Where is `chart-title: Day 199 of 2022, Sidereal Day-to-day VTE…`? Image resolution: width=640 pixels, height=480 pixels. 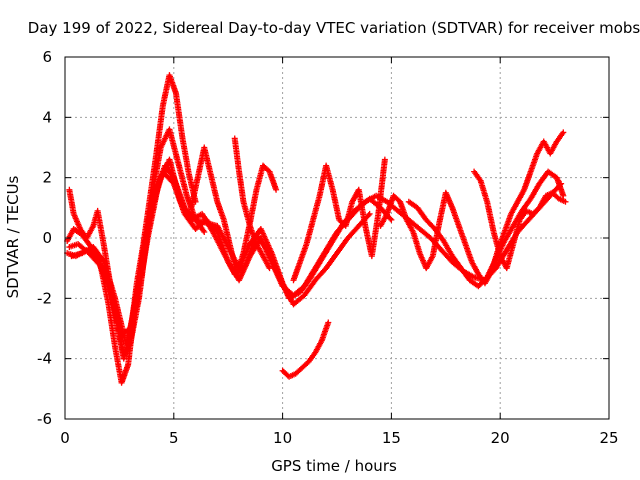 chart-title: Day 199 of 2022, Sidereal Day-to-day VTE… is located at coordinates (334, 28).